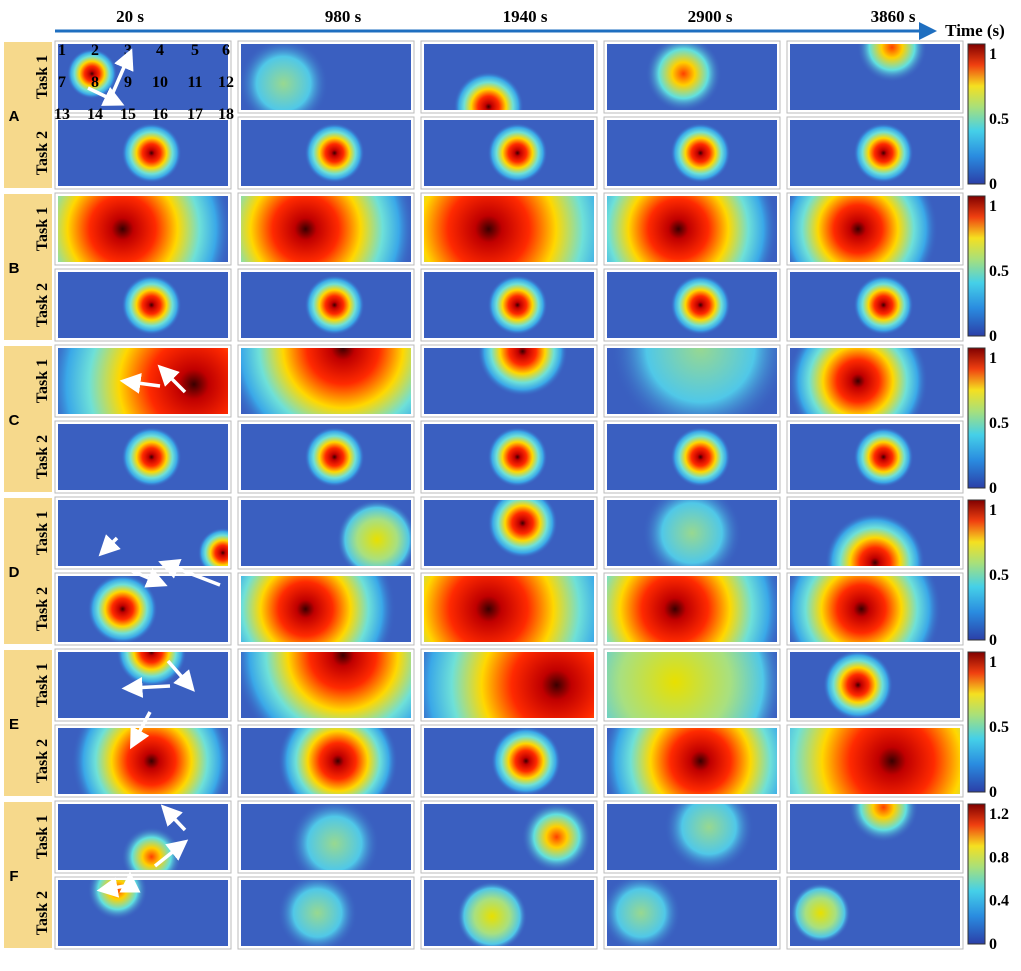 The width and height of the screenshot is (1021, 971). I want to click on time-label: 1940 s, so click(525, 16).